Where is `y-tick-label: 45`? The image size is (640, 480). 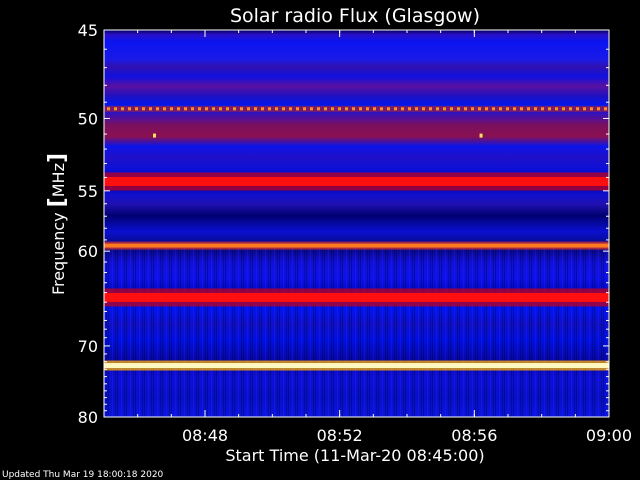 y-tick-label: 45 is located at coordinates (88, 30).